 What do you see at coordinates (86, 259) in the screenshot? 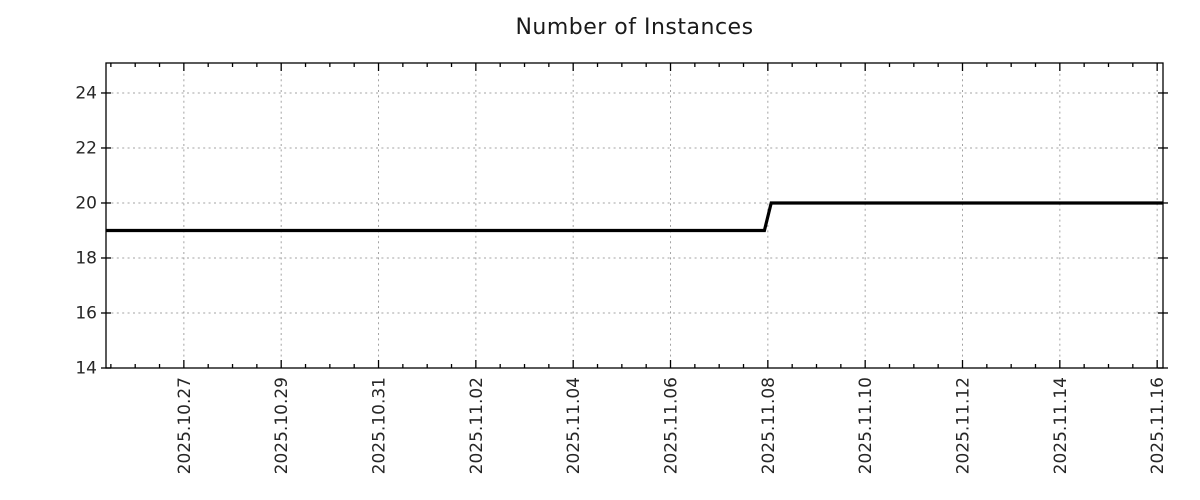
I see `y-tick-label: 18` at bounding box center [86, 259].